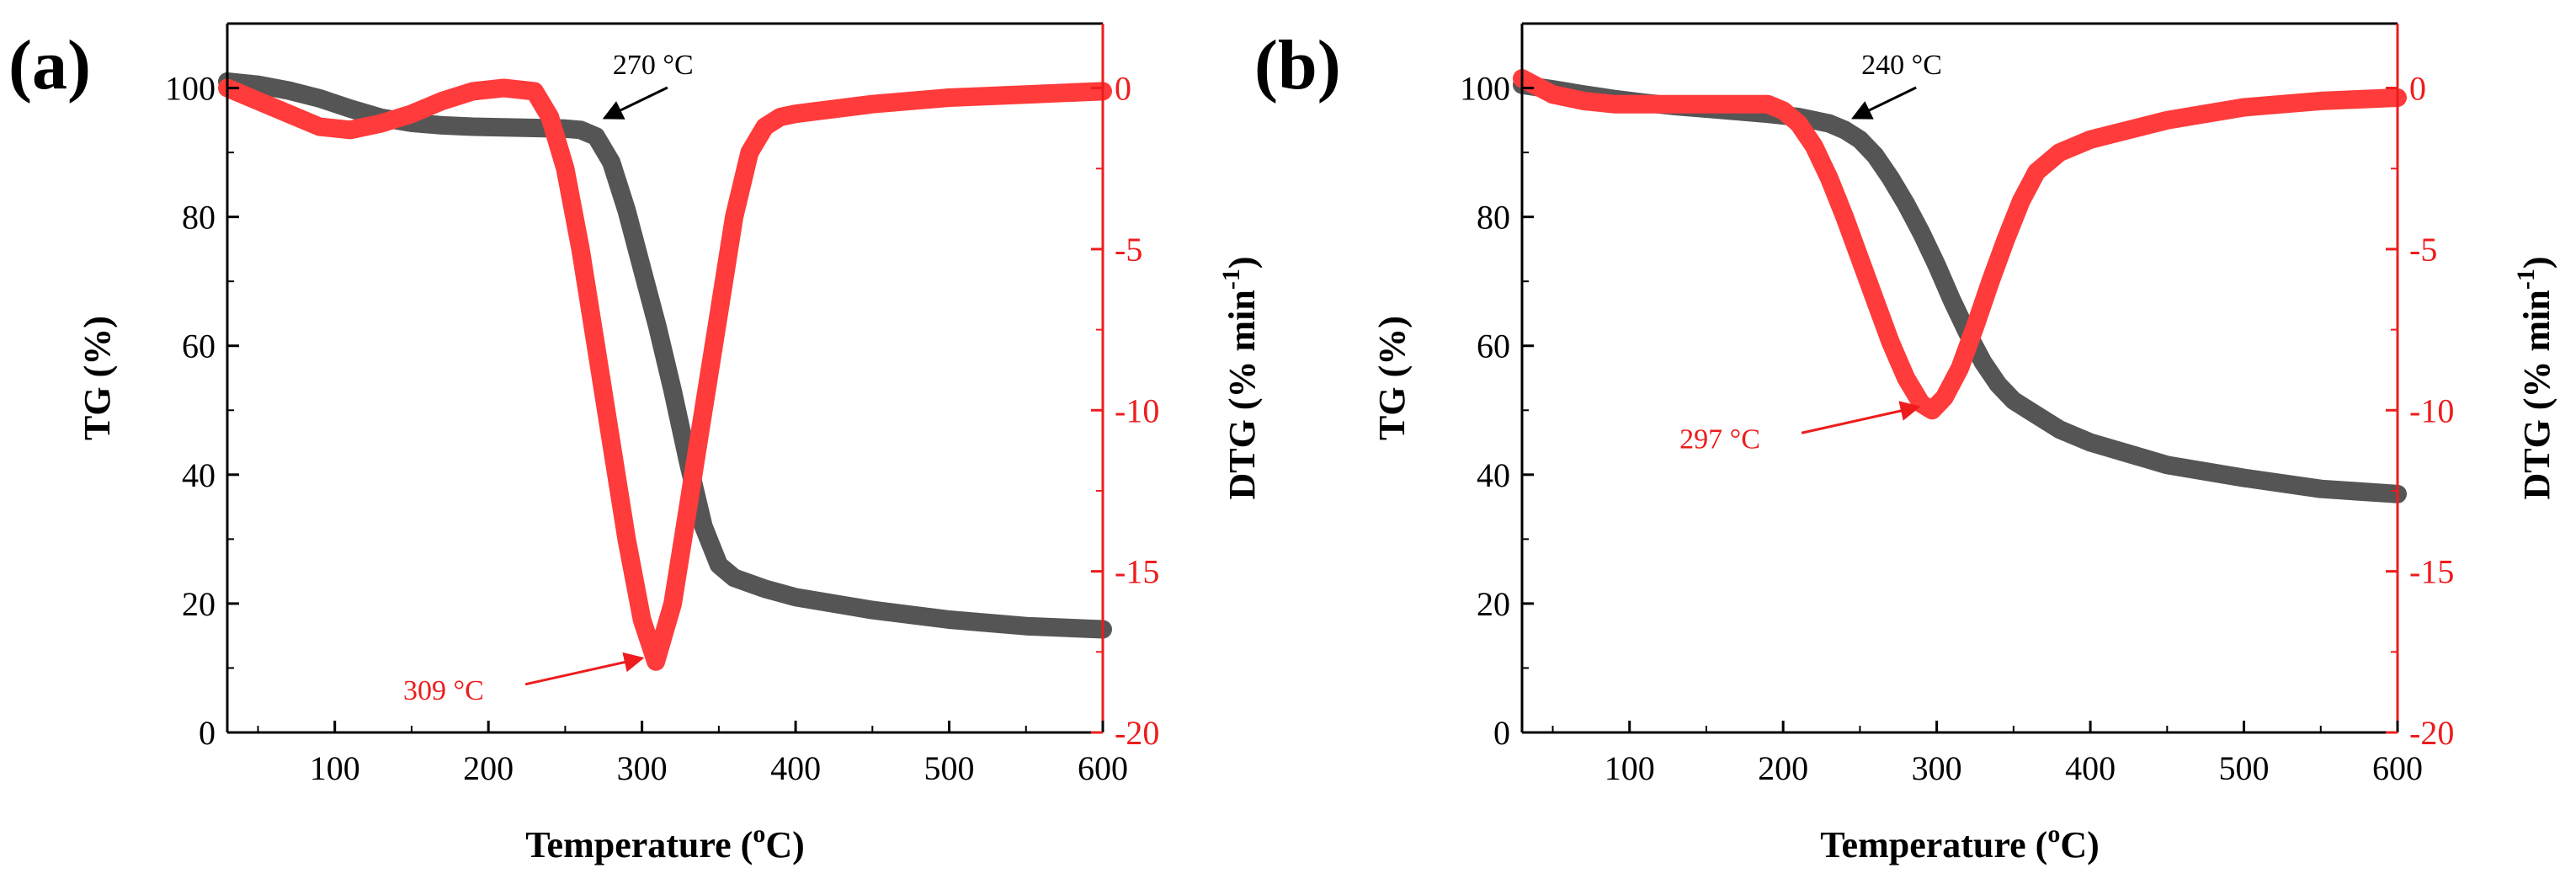 This screenshot has height=884, width=2576. Describe the element at coordinates (1297, 65) in the screenshot. I see `panel-label: (b)` at that location.